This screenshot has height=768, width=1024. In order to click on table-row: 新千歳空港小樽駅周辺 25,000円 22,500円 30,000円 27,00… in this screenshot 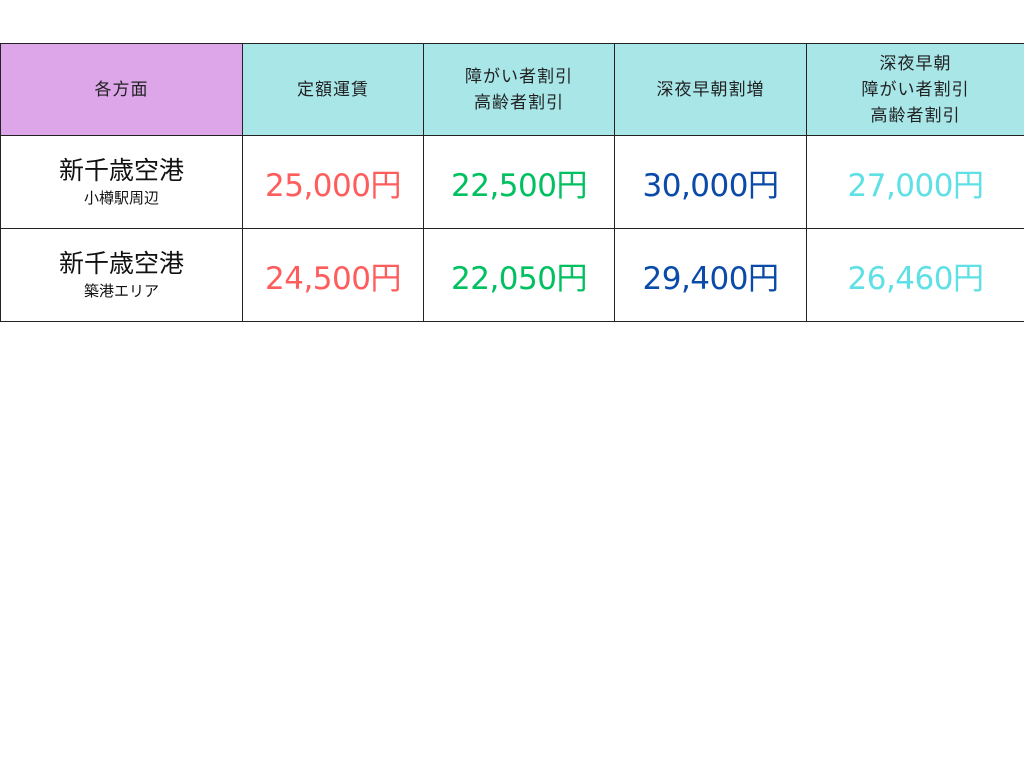, I will do `click(512, 182)`.